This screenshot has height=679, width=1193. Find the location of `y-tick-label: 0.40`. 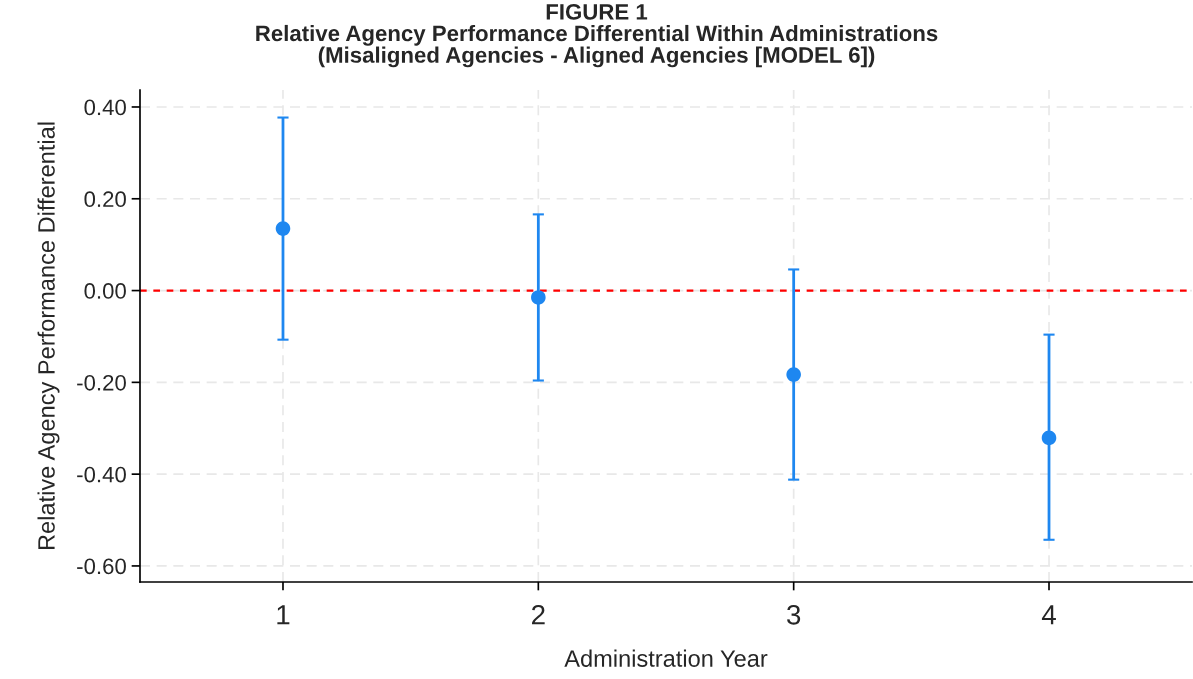

y-tick-label: 0.40 is located at coordinates (105, 107).